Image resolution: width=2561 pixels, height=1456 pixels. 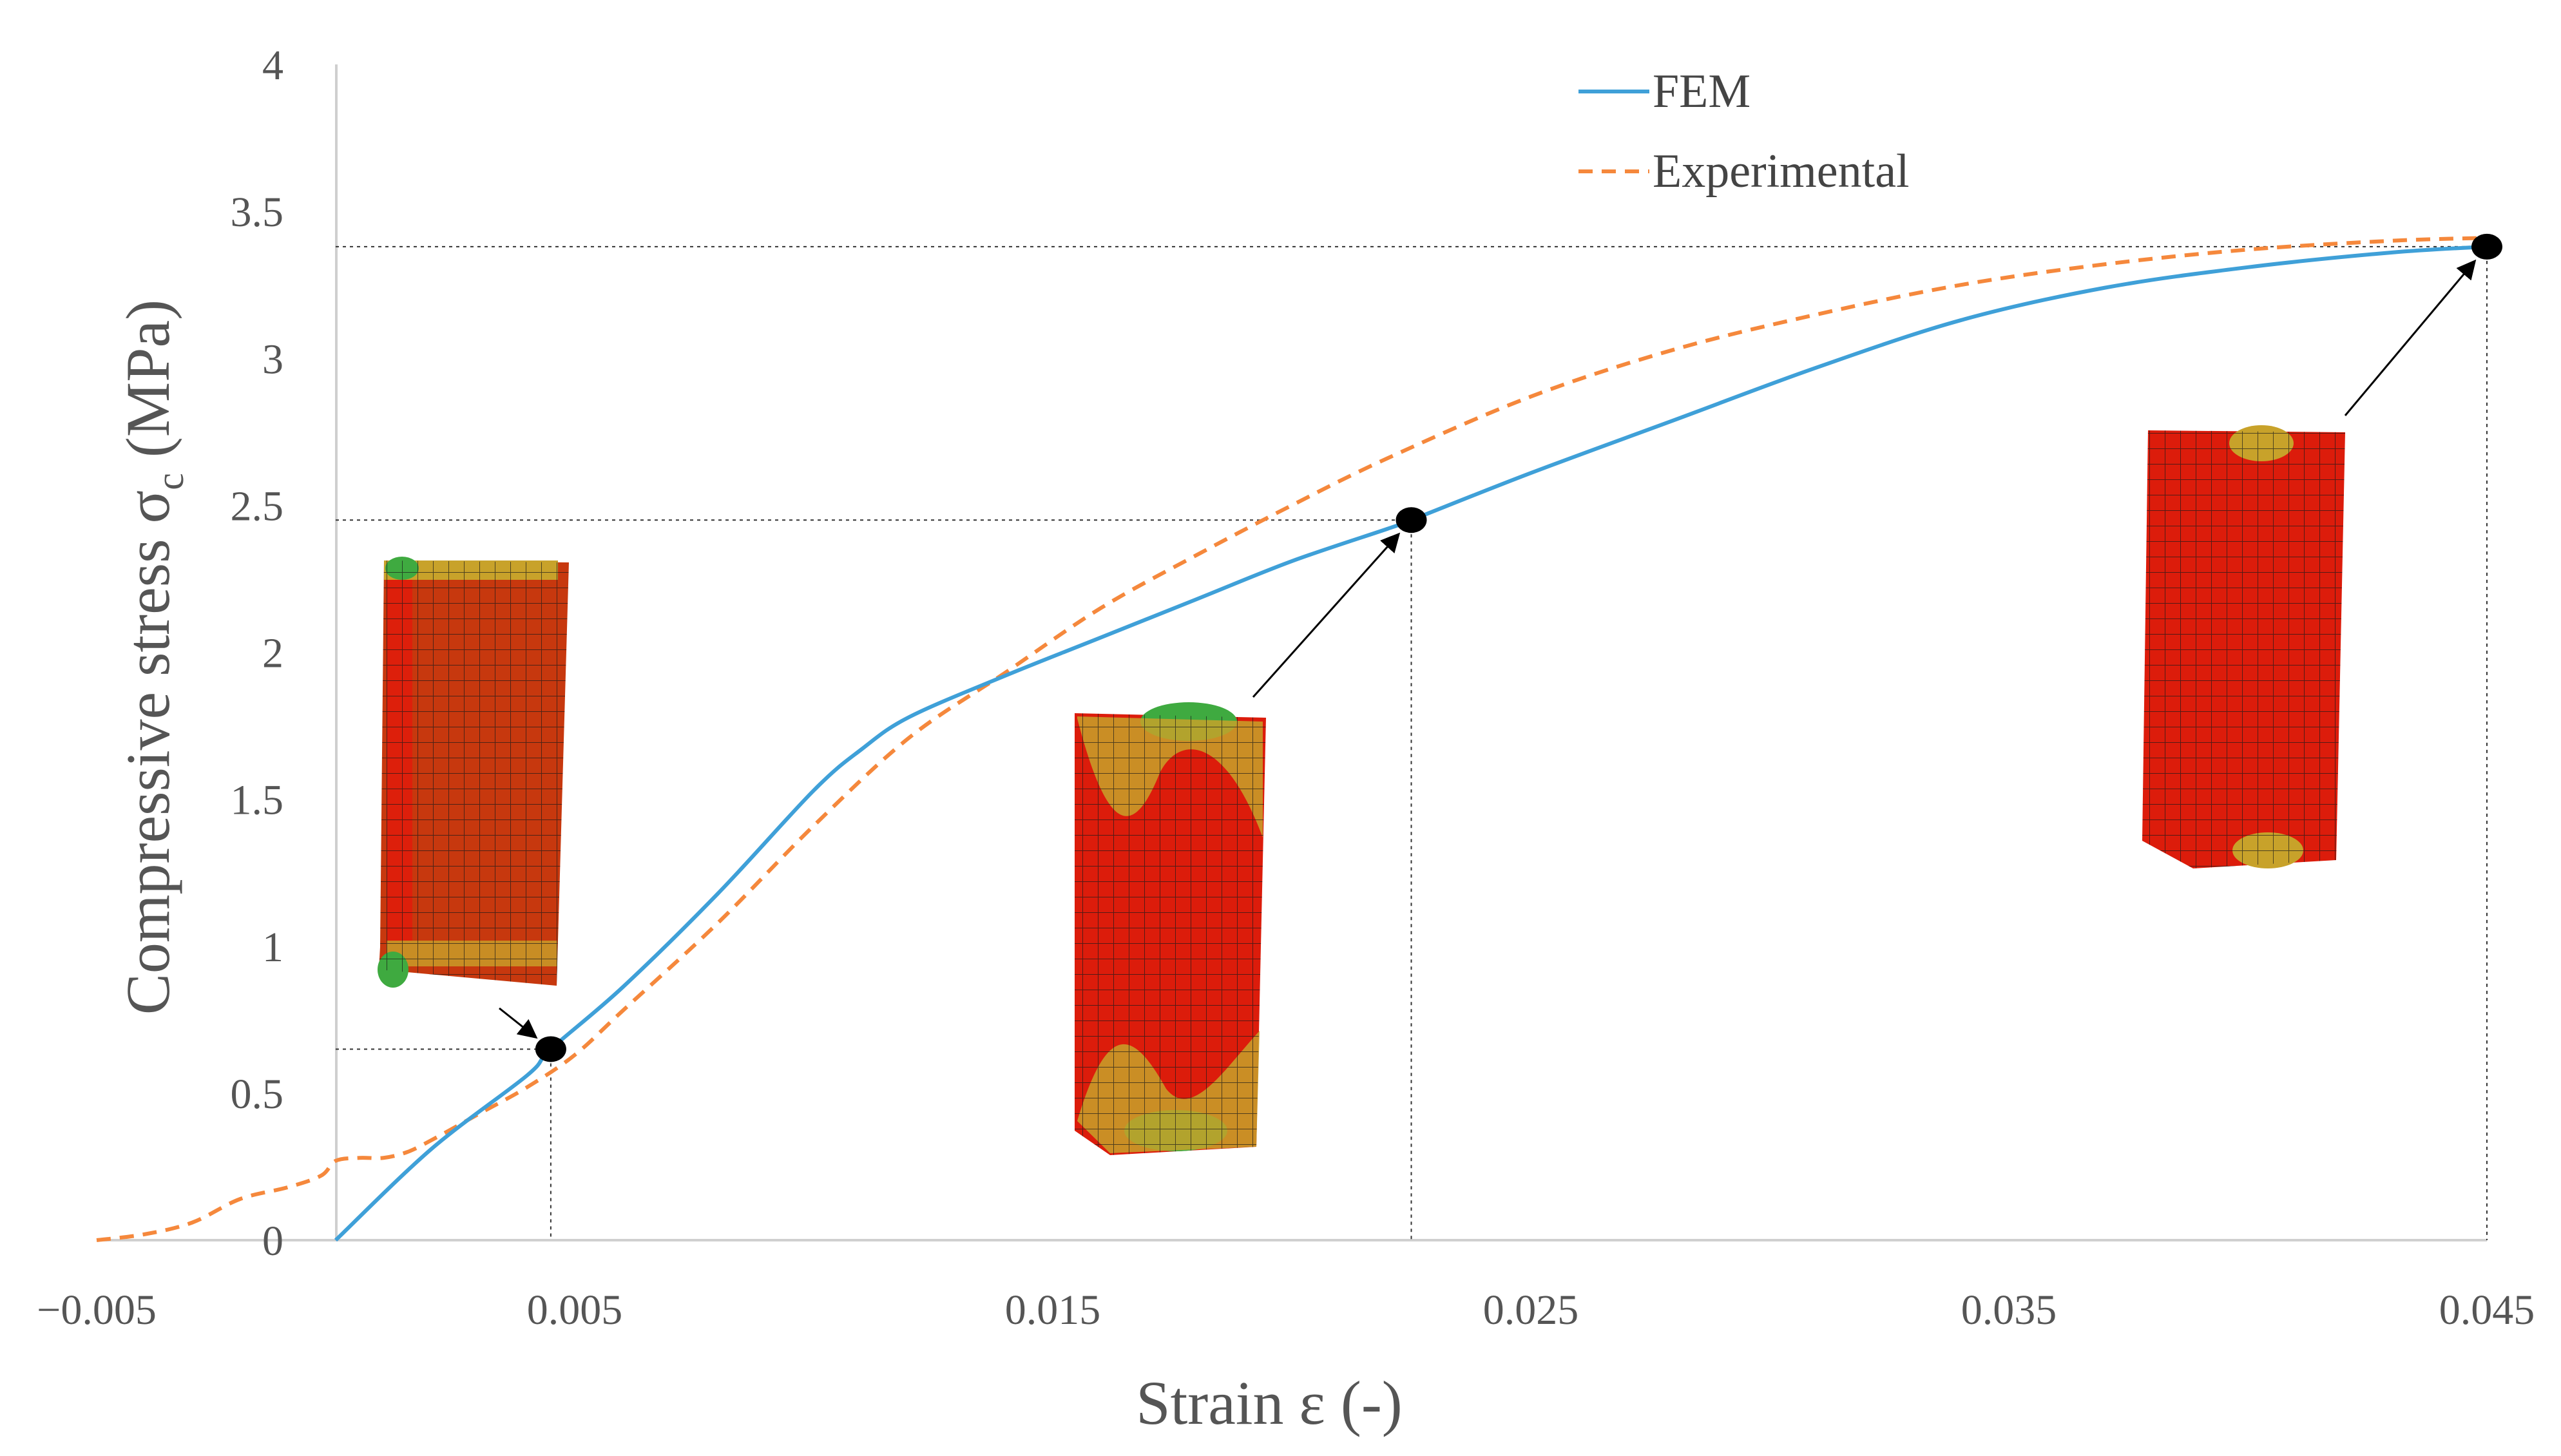 What do you see at coordinates (257, 1095) in the screenshot?
I see `y-tick-label: 0.5` at bounding box center [257, 1095].